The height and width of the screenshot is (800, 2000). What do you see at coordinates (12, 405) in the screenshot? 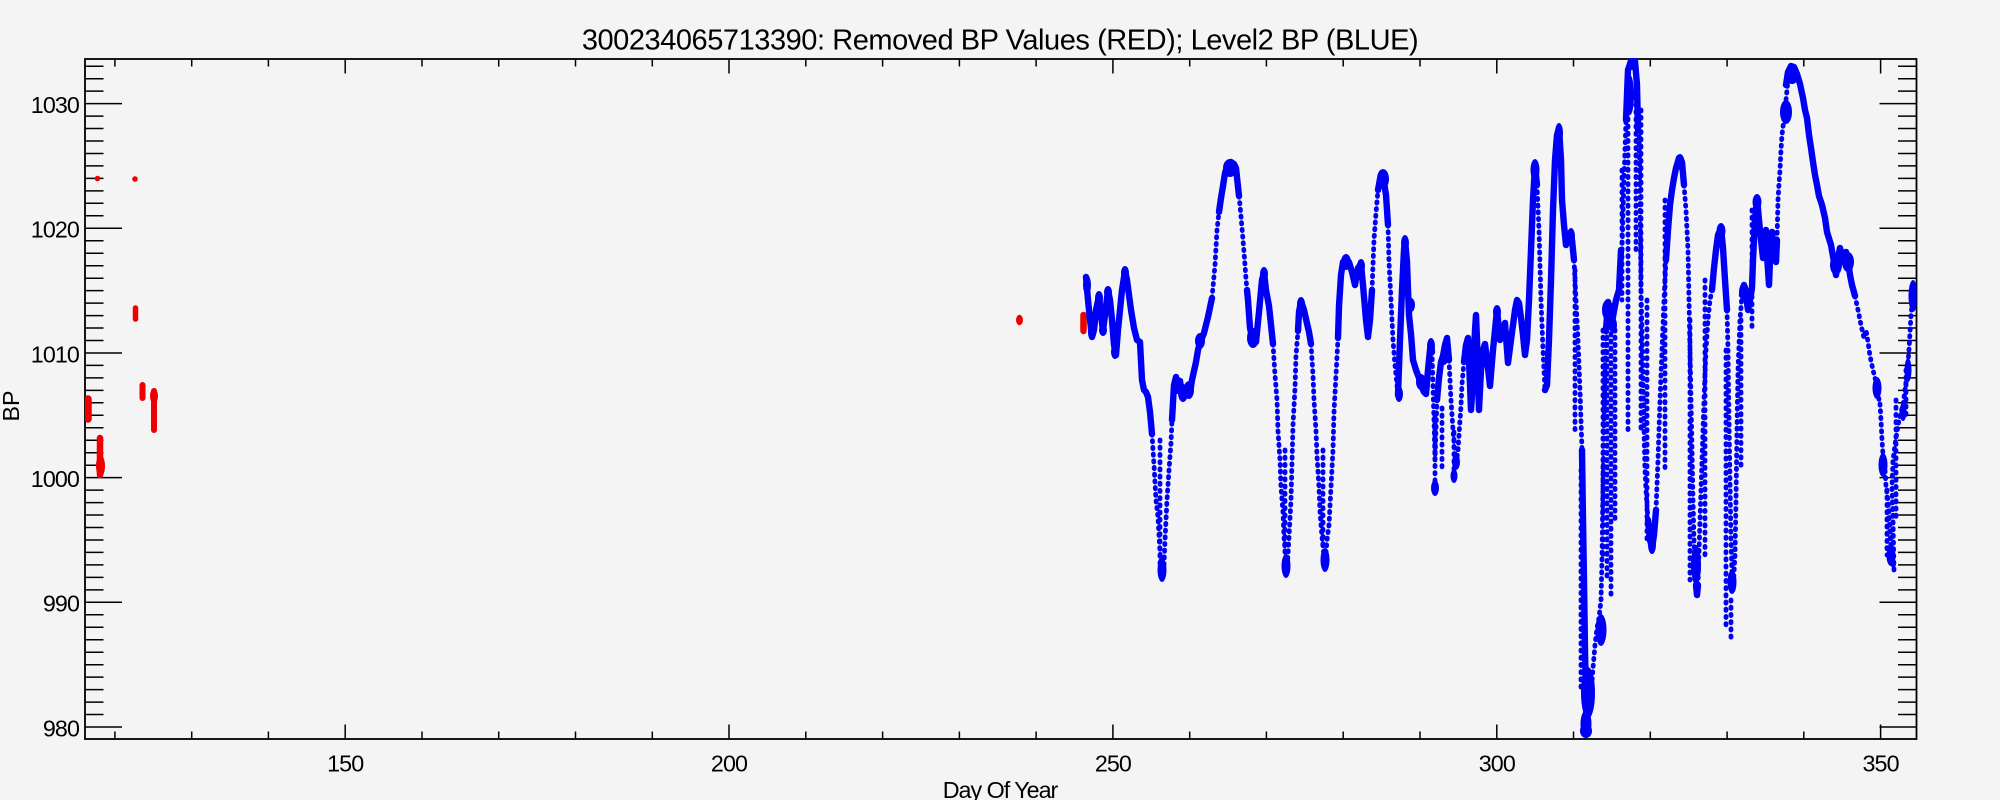
I see `svg-text: BP` at bounding box center [12, 405].